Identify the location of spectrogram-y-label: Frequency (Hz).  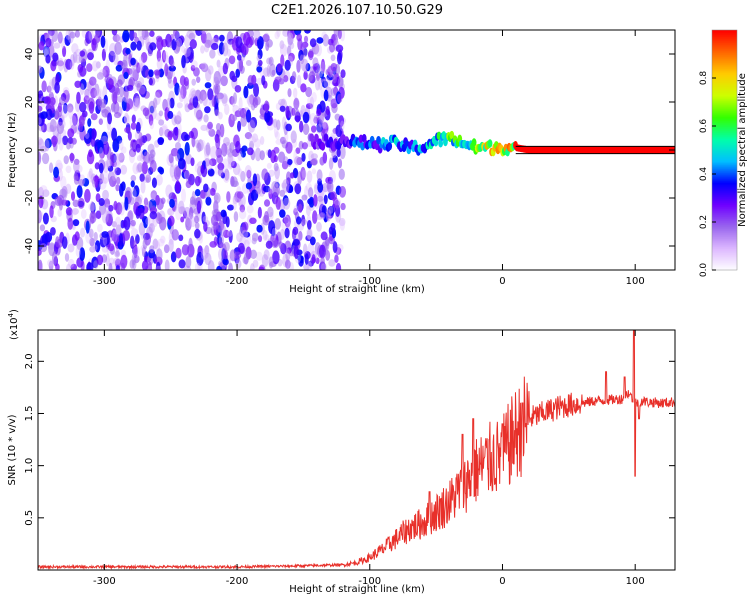
(12, 150).